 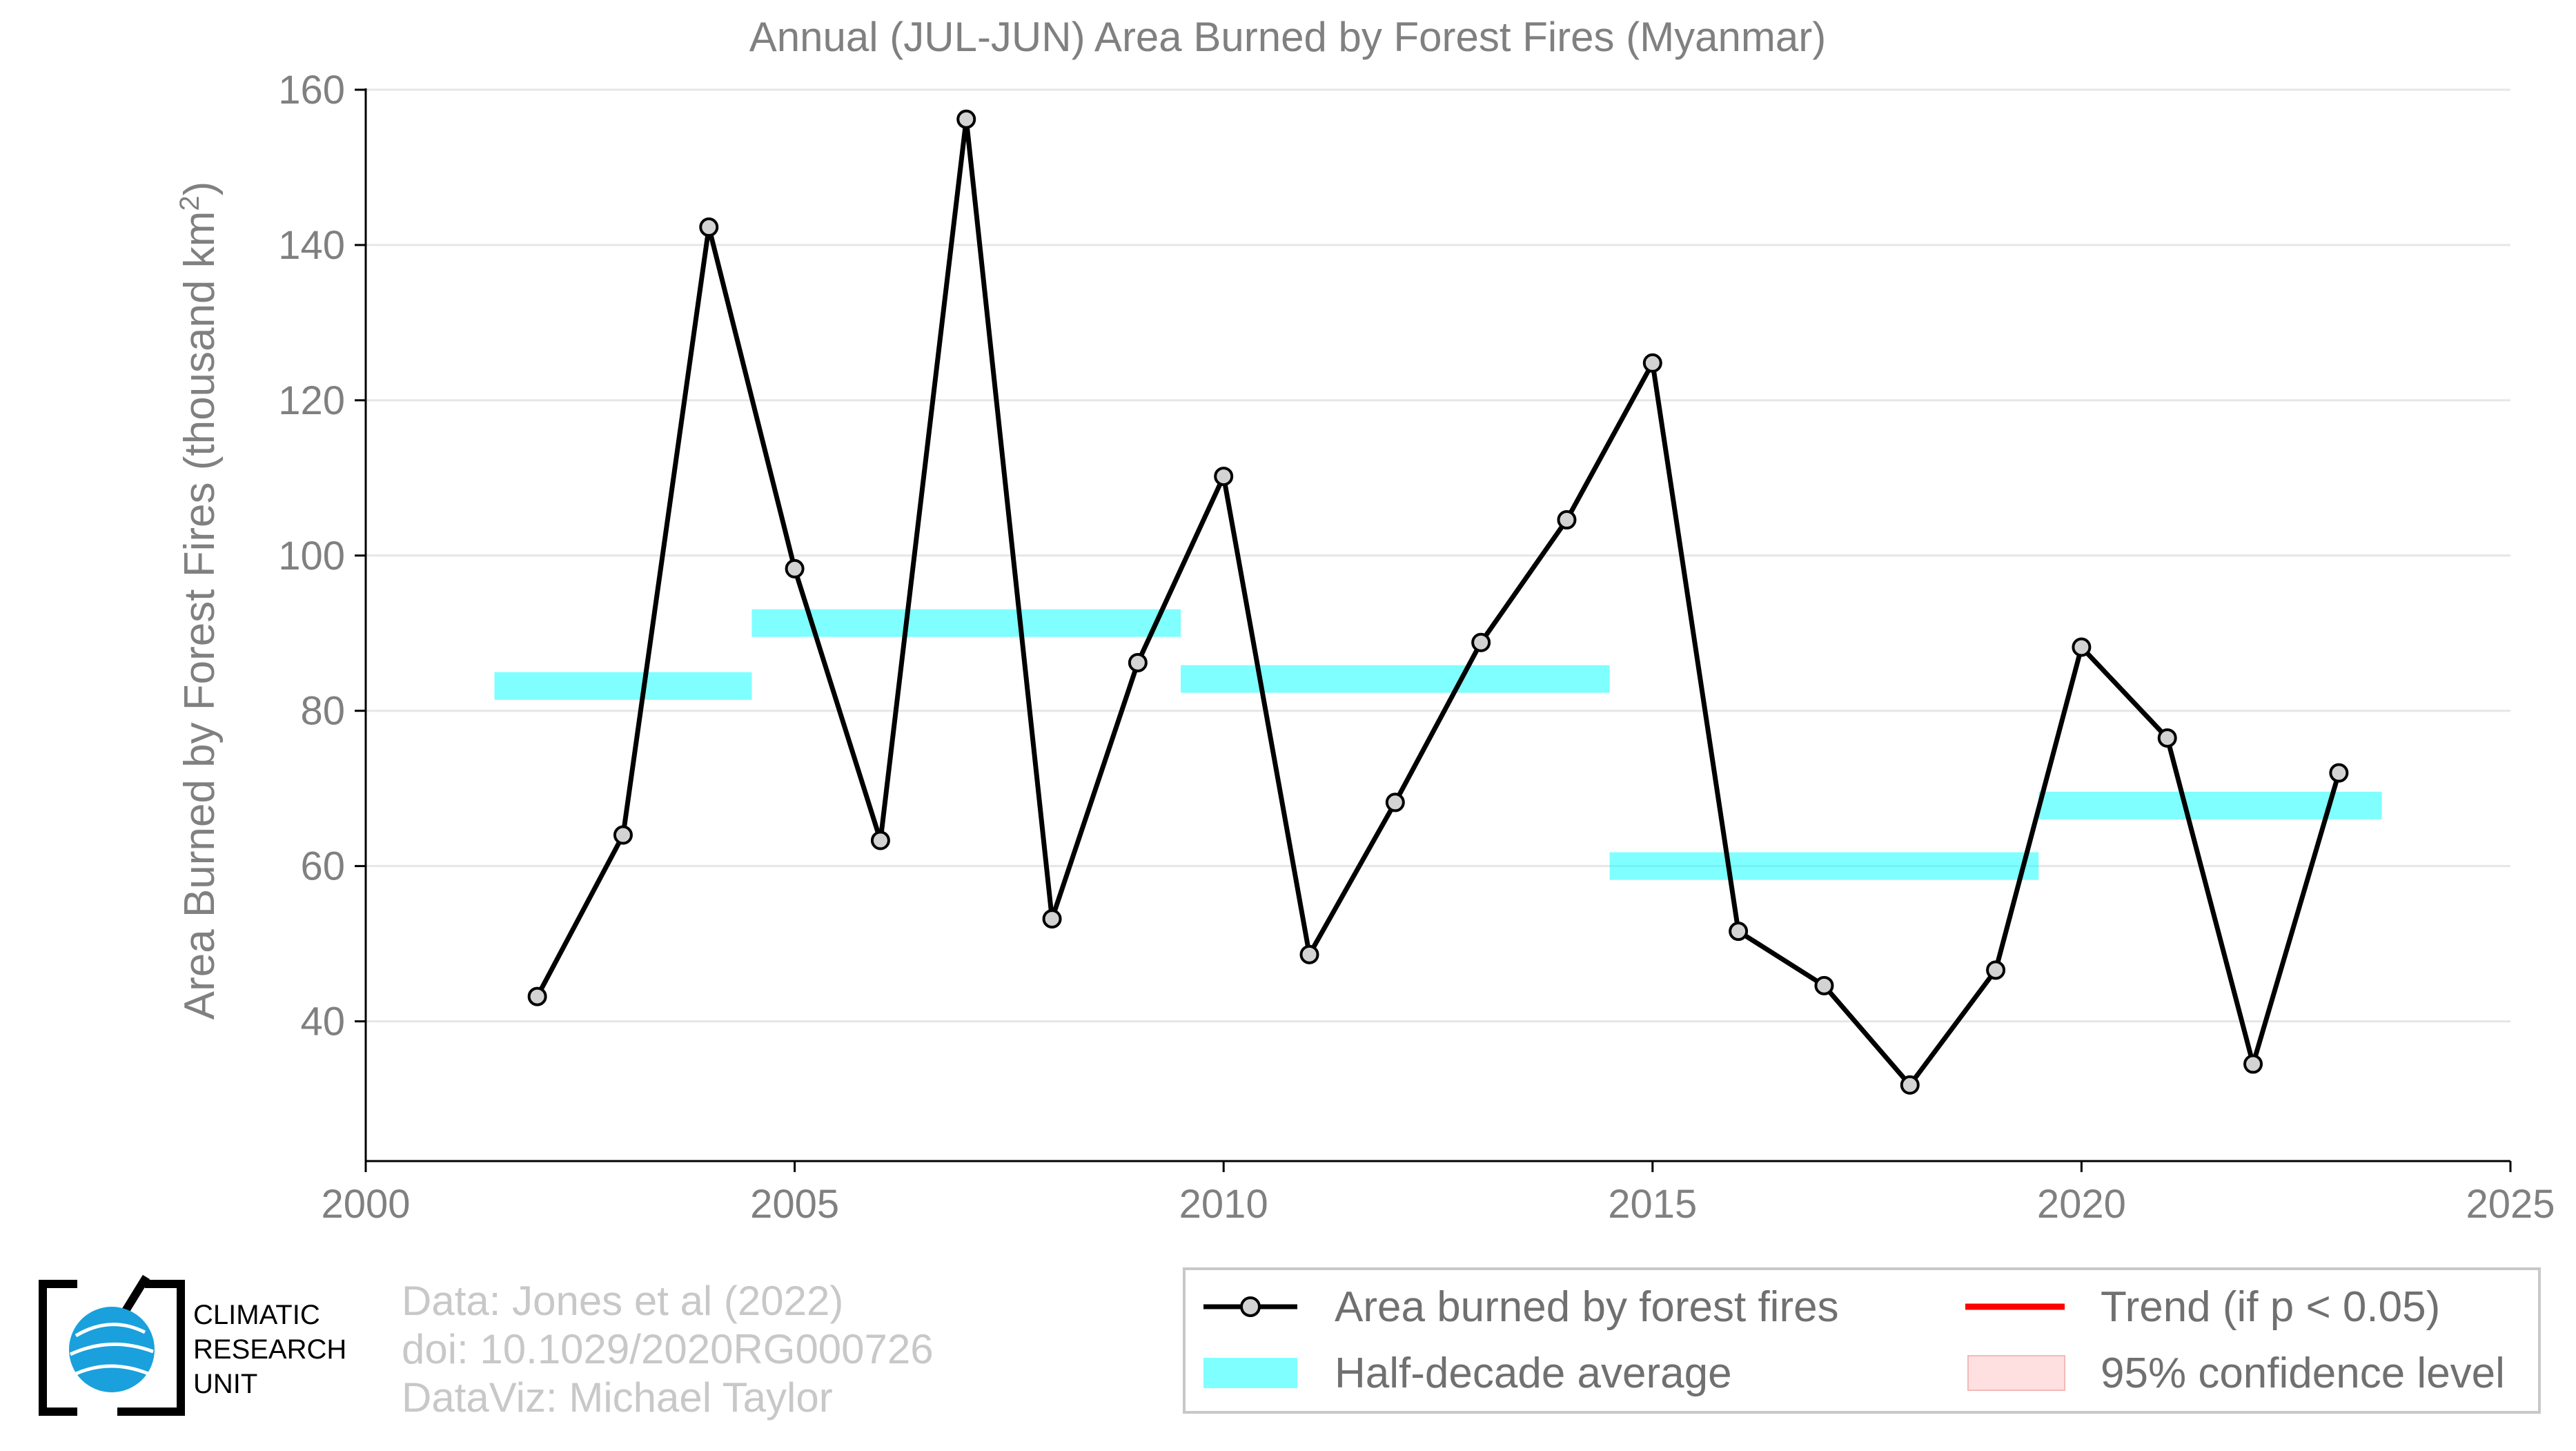 I want to click on legend-swatch-confidence, so click(x=2016, y=1373).